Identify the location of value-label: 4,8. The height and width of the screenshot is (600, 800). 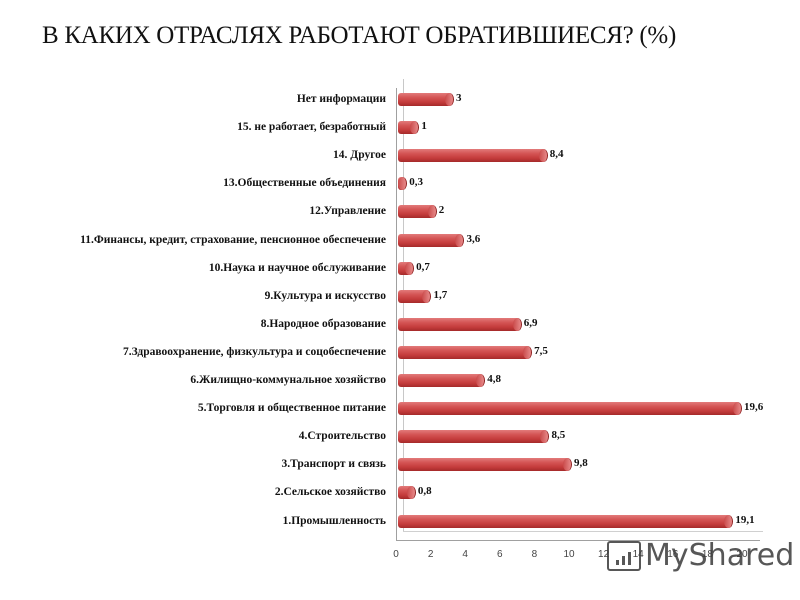
(494, 379).